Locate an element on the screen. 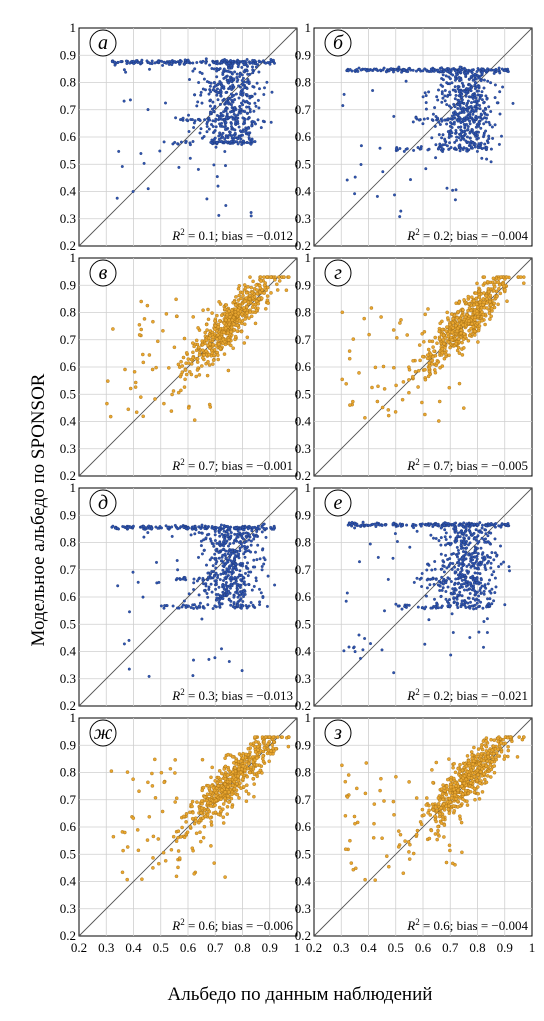 This screenshot has height=1021, width=544. one-to-one-line is located at coordinates (423, 137).